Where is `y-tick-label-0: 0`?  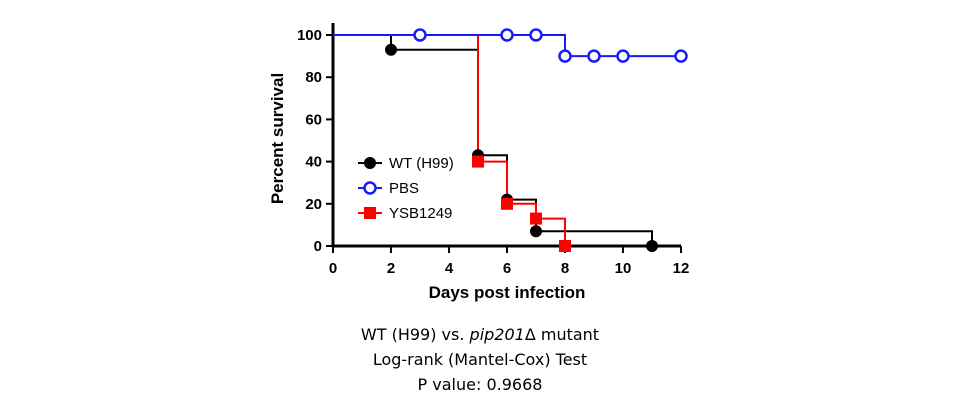
y-tick-label-0: 0 is located at coordinates (318, 246).